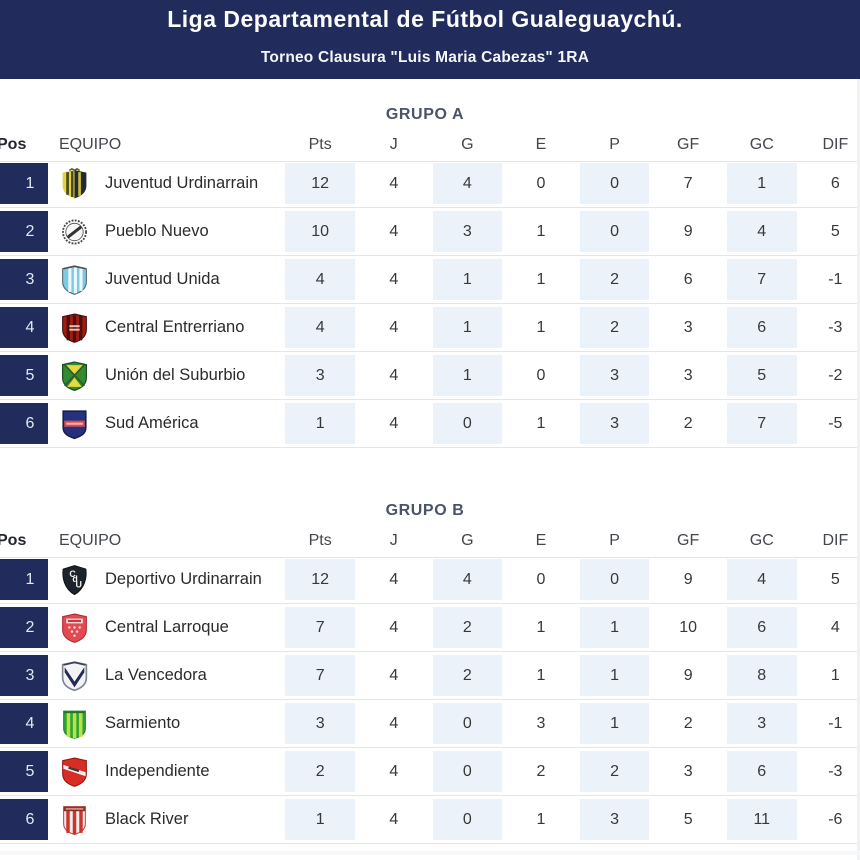 Image resolution: width=860 pixels, height=860 pixels. What do you see at coordinates (761, 819) in the screenshot?
I see `gc-cell: 11` at bounding box center [761, 819].